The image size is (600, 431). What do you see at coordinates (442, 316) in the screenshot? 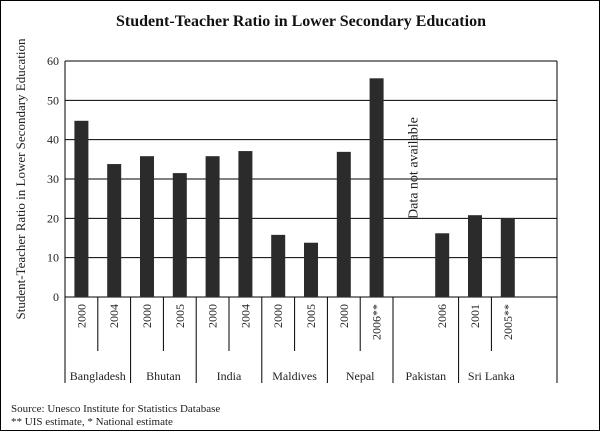
I see `x-tick-year-label: 2006` at bounding box center [442, 316].